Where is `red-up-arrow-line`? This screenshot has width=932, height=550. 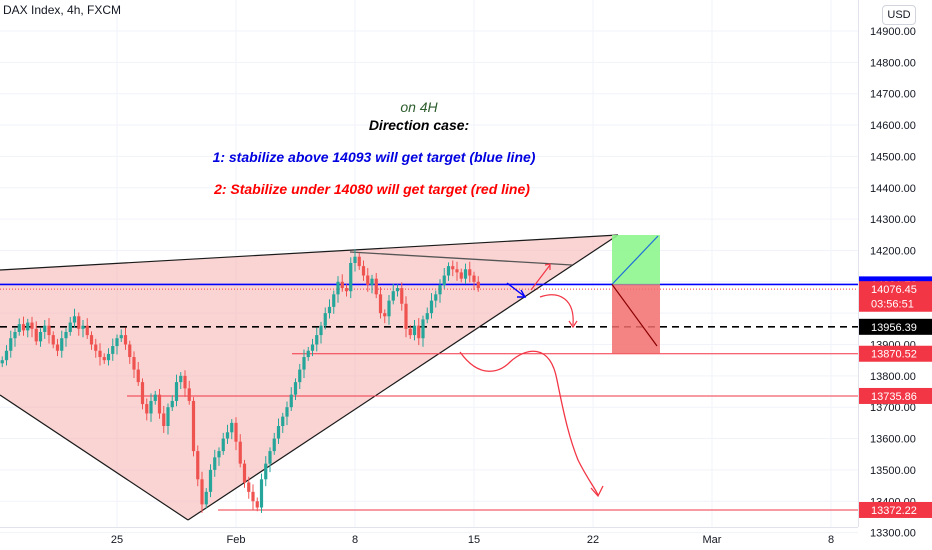
red-up-arrow-line is located at coordinates (540, 277).